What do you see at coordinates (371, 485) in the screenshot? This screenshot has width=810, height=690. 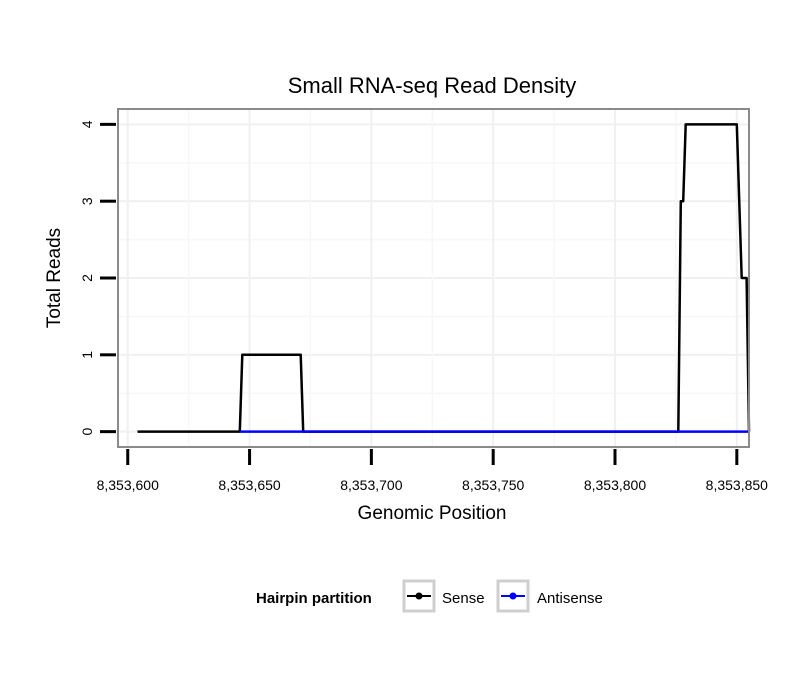 I see `x-tick-label: 8,353,700` at bounding box center [371, 485].